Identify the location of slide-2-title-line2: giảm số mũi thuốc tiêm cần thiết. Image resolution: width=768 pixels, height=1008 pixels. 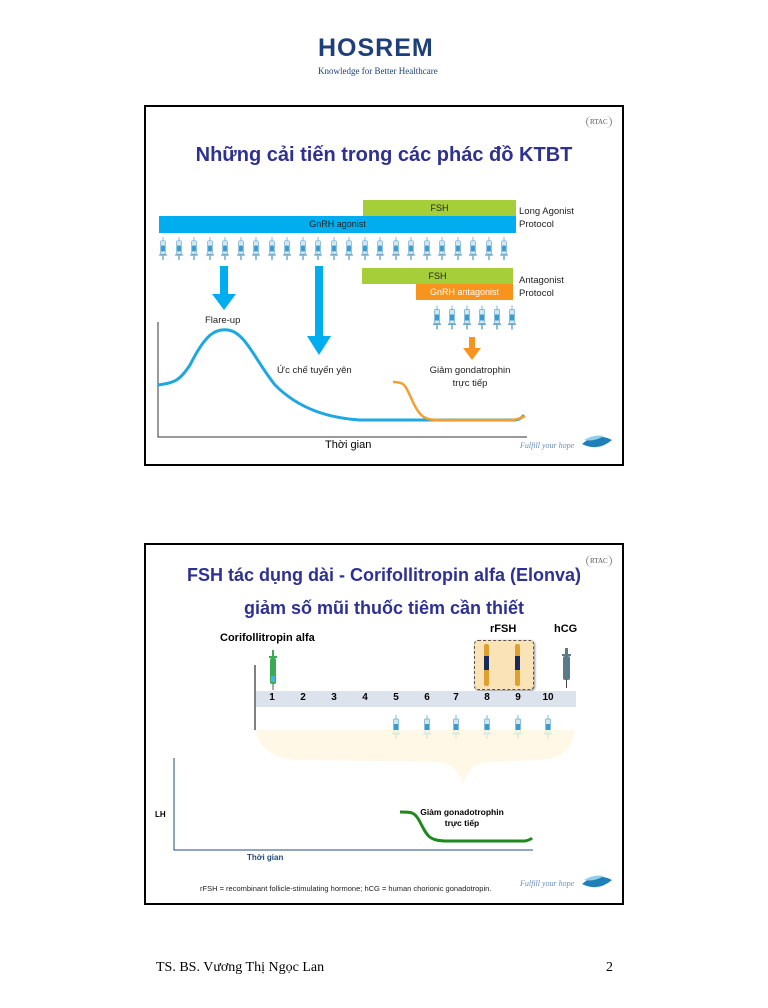
(384, 608).